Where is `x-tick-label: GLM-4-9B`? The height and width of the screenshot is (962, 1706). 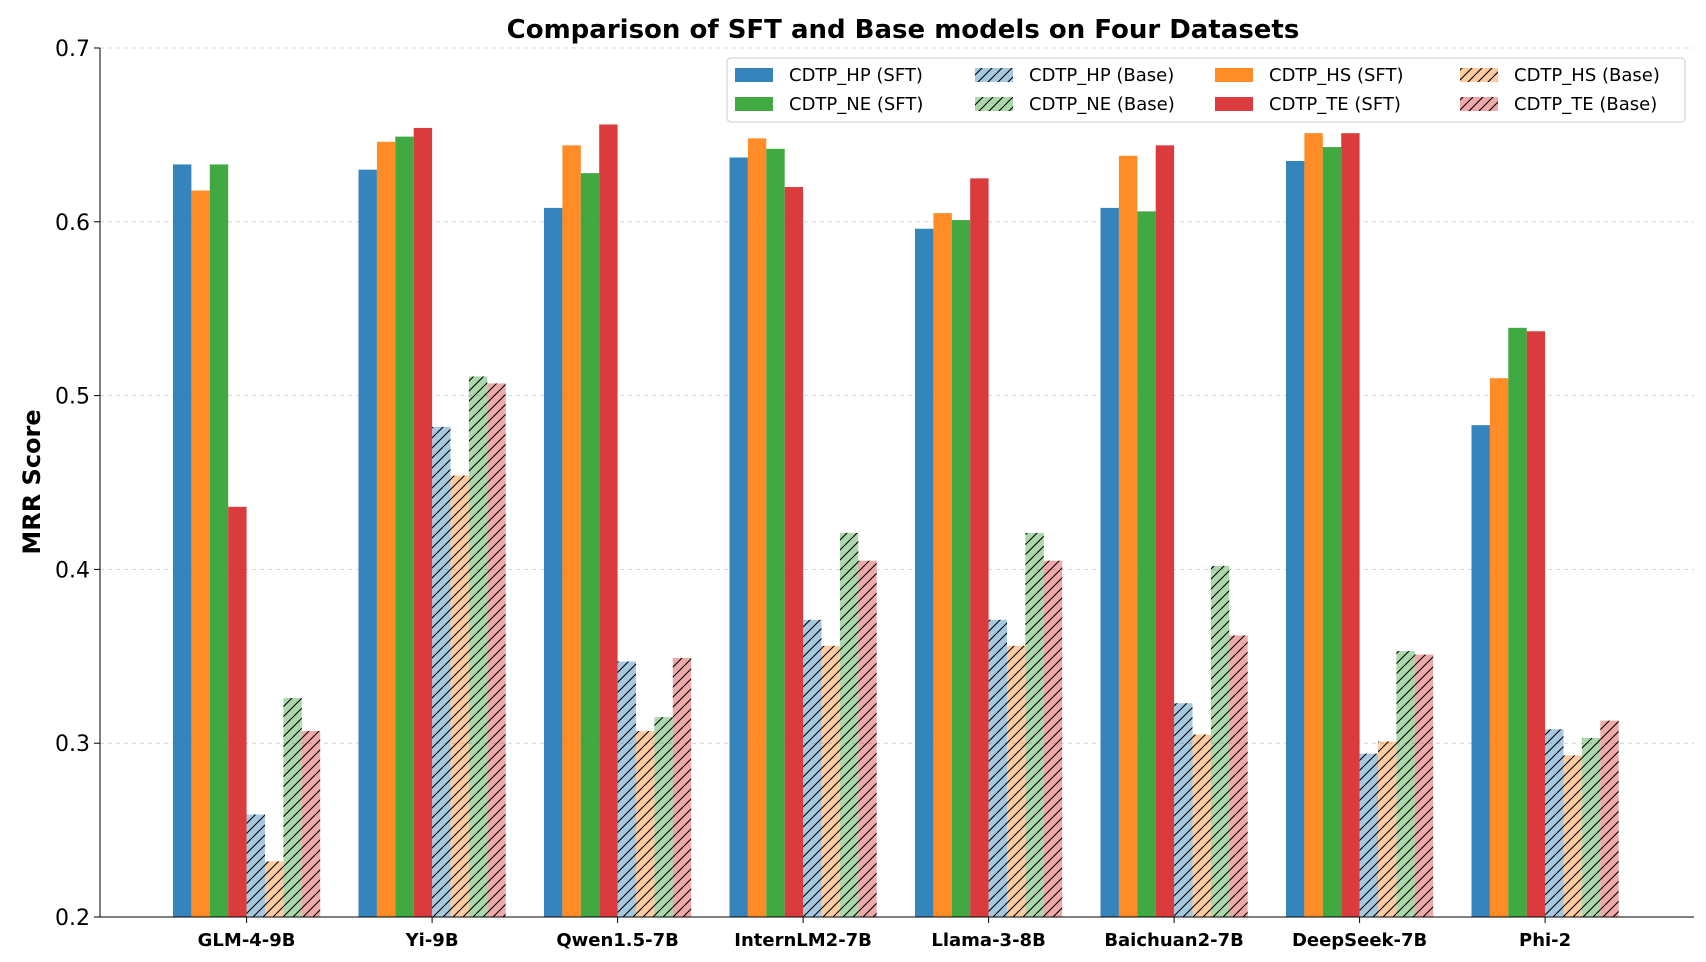
x-tick-label: GLM-4-9B is located at coordinates (247, 940).